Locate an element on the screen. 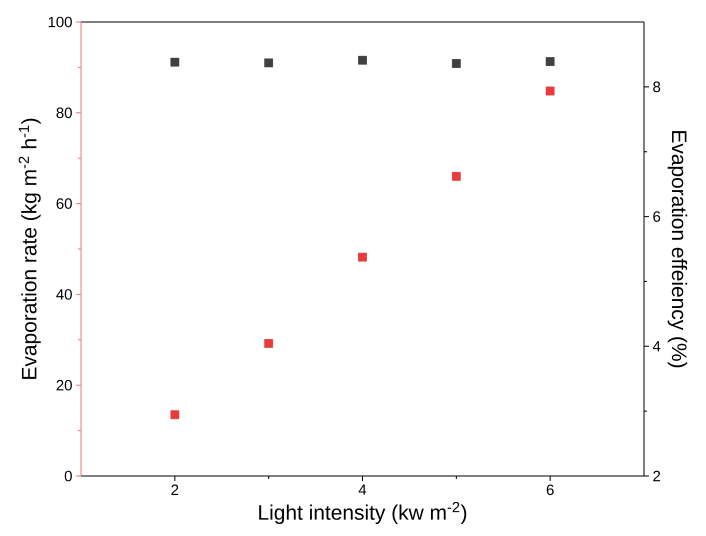 This screenshot has height=536, width=706. y2-tick-label: 4 is located at coordinates (656, 346).